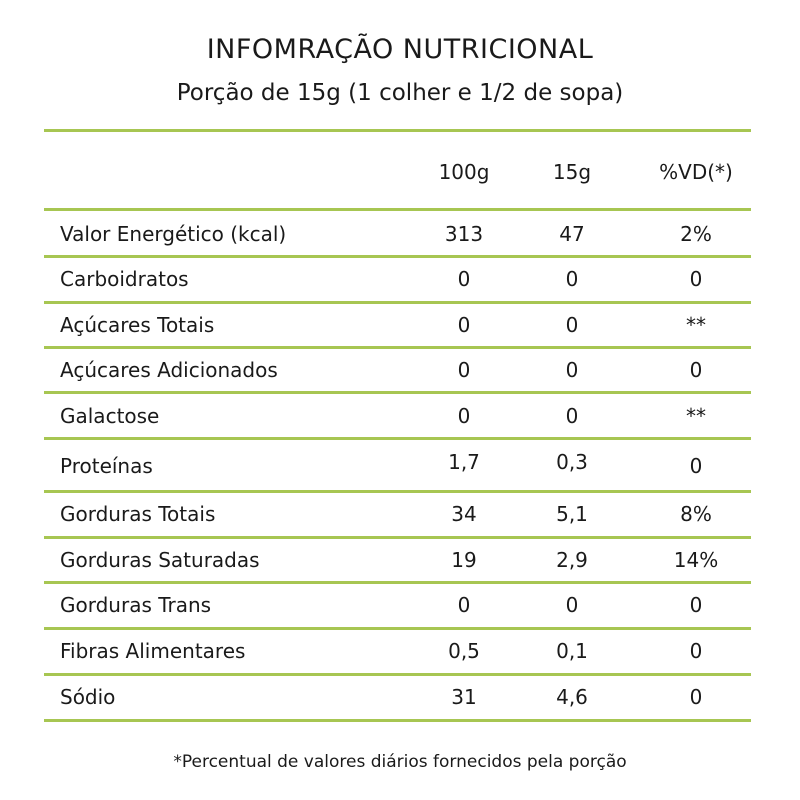 Image resolution: width=800 pixels, height=800 pixels. I want to click on value-15g: 0,3, so click(572, 462).